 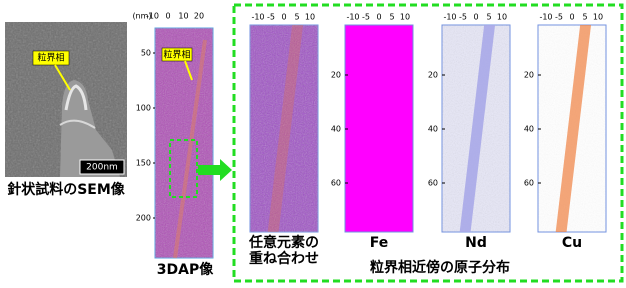 What do you see at coordinates (284, 258) in the screenshot?
I see `panel-label: 重ね合わせ` at bounding box center [284, 258].